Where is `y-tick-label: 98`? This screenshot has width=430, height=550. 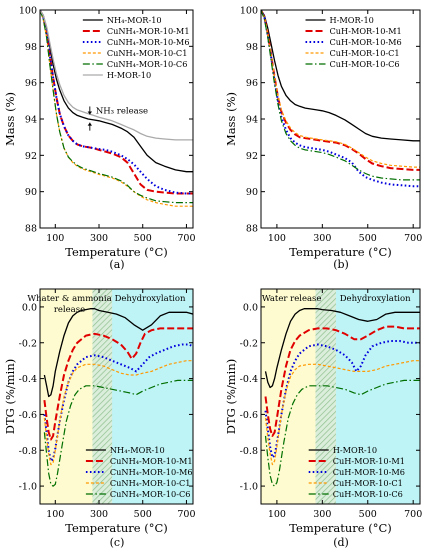
y-tick-label: 98 is located at coordinates (252, 47).